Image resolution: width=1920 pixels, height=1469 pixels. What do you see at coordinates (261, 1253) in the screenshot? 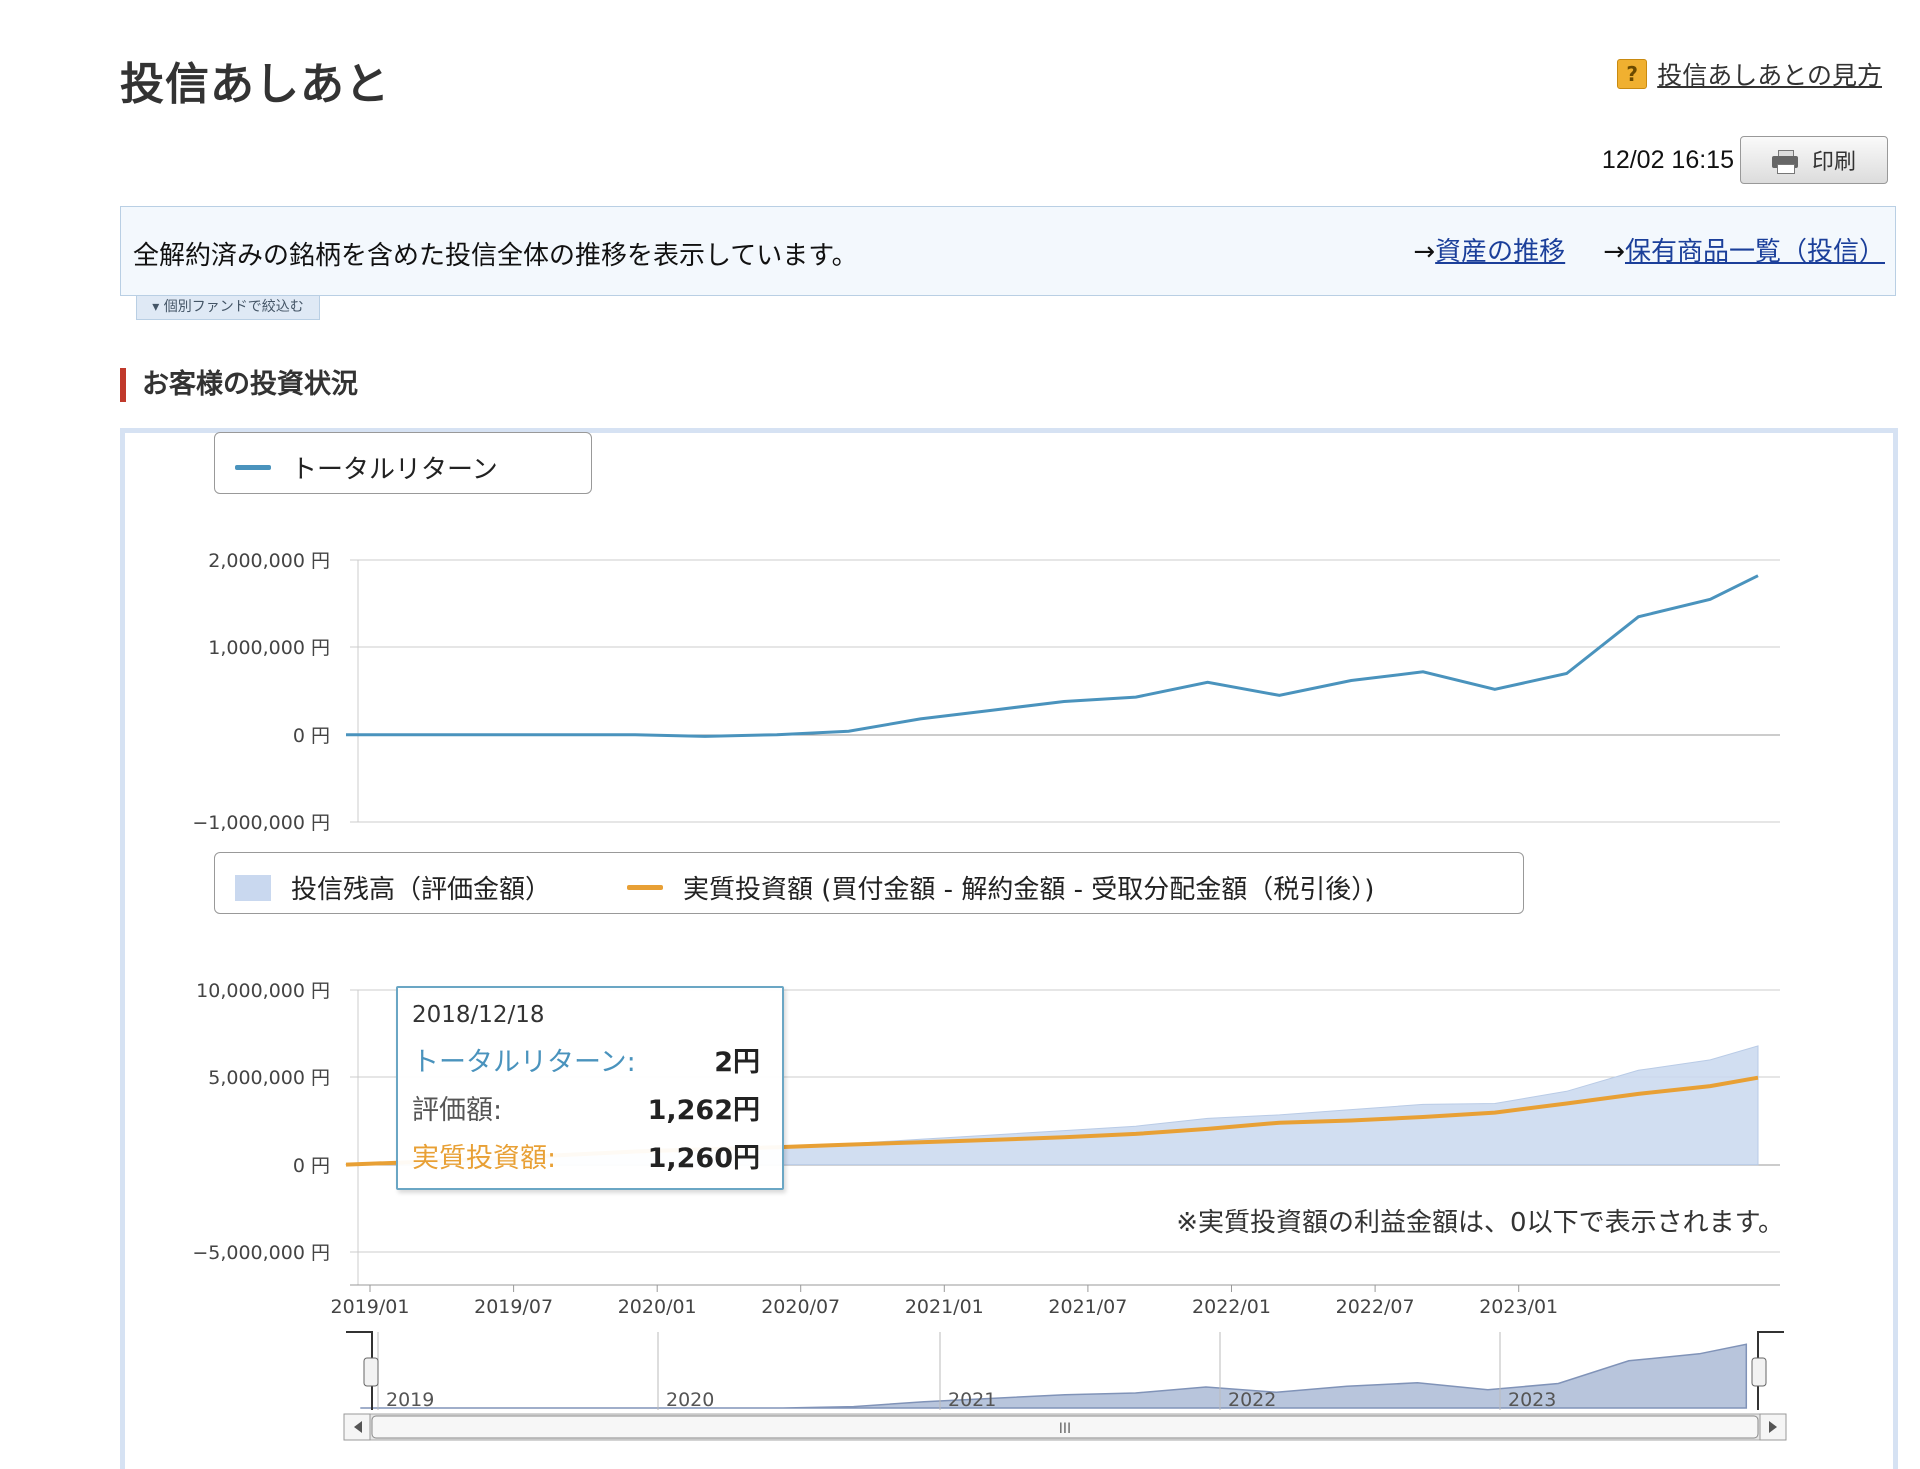
I see `bottom-y-tick: −5,000,000 円` at bounding box center [261, 1253].